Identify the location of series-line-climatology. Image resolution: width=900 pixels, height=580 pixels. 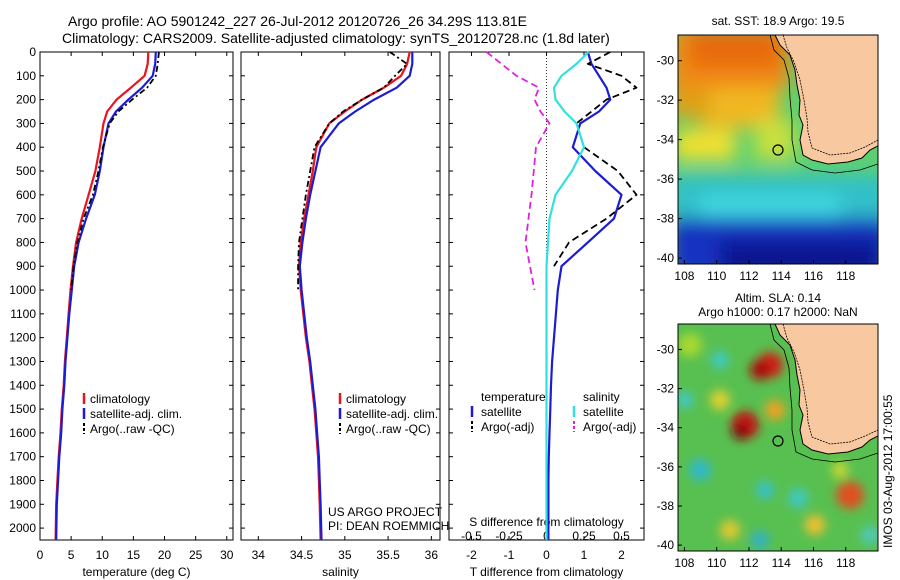
(102, 296).